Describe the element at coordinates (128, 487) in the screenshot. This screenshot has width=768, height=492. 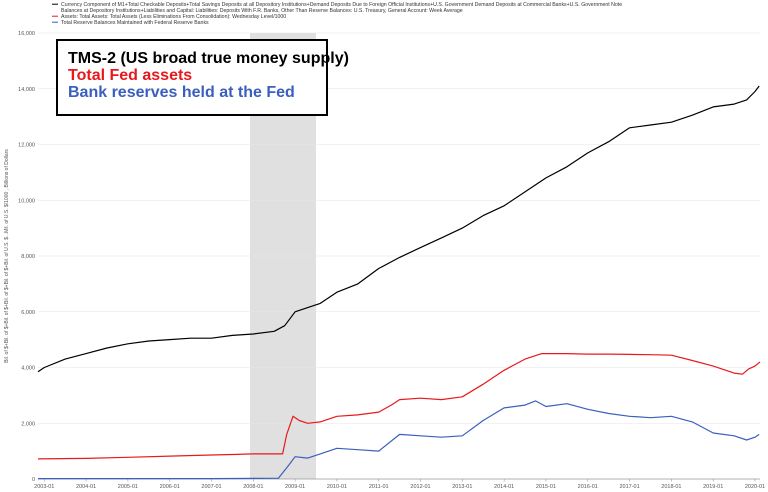
I see `x-tick-label: 2005-01` at that location.